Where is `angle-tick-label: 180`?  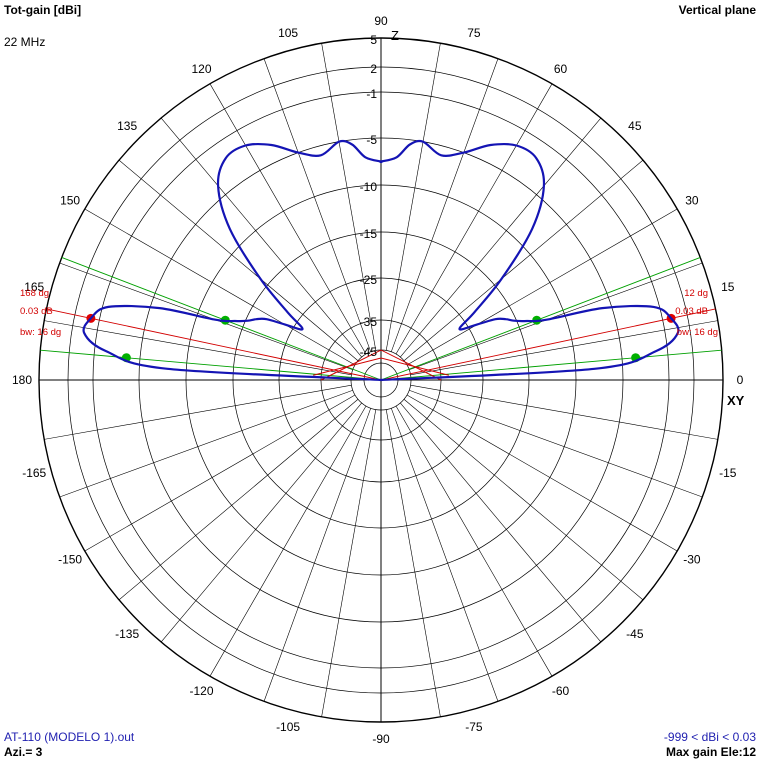
angle-tick-label: 180 is located at coordinates (22, 380).